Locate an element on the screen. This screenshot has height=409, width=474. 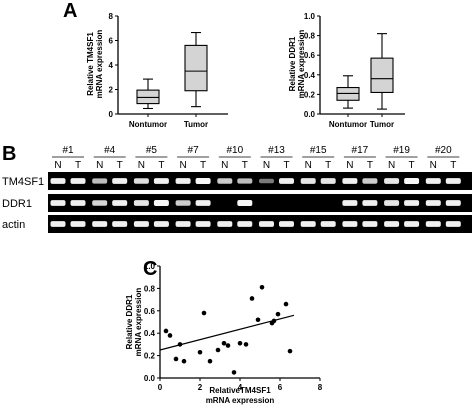
x-tick-label: 8 is located at coordinates (320, 387).